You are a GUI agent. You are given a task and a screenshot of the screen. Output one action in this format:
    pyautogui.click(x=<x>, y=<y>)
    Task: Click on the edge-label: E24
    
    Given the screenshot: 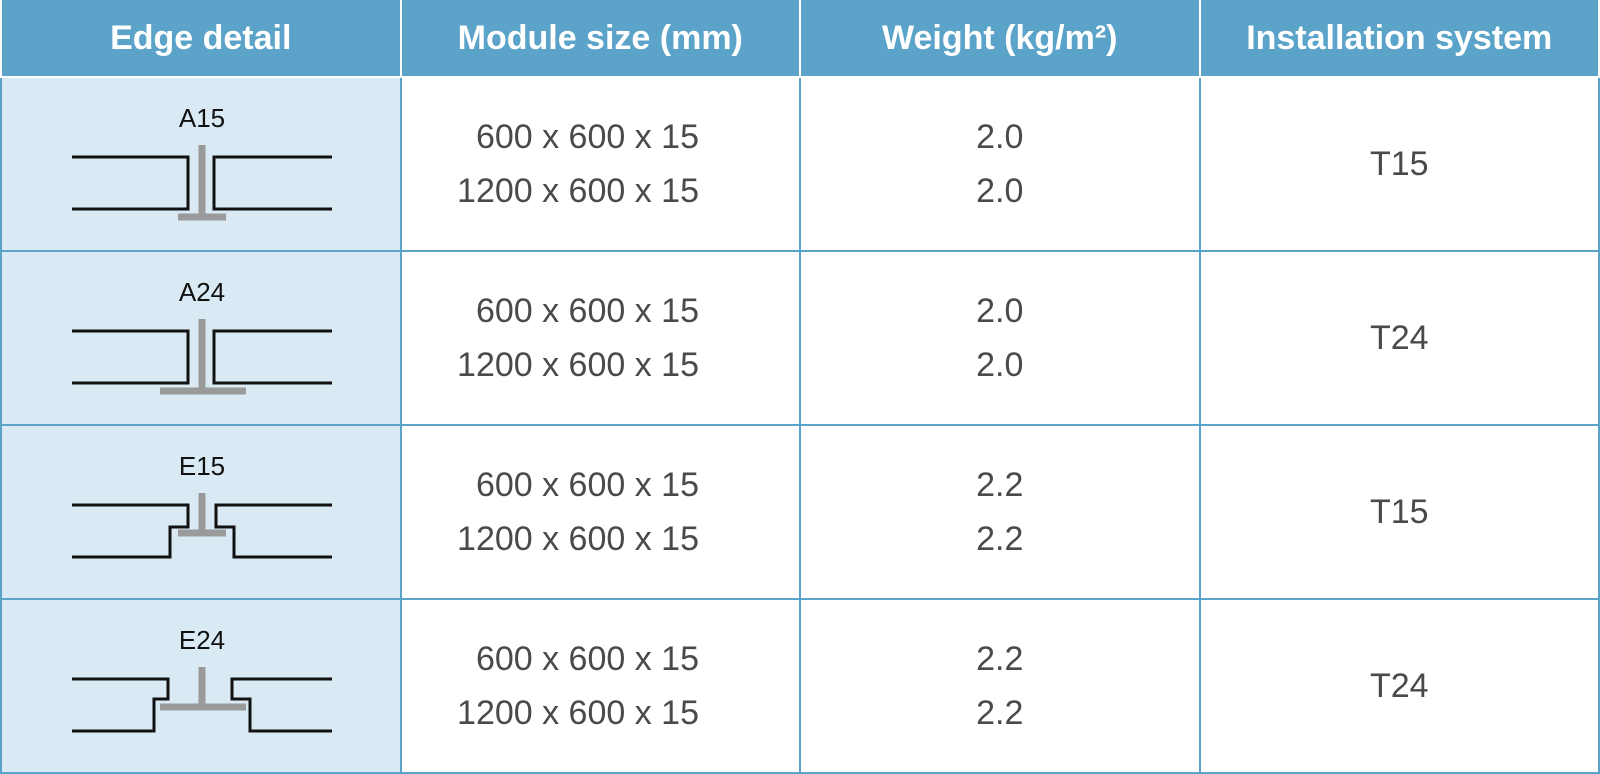 What is the action you would take?
    pyautogui.click(x=202, y=640)
    